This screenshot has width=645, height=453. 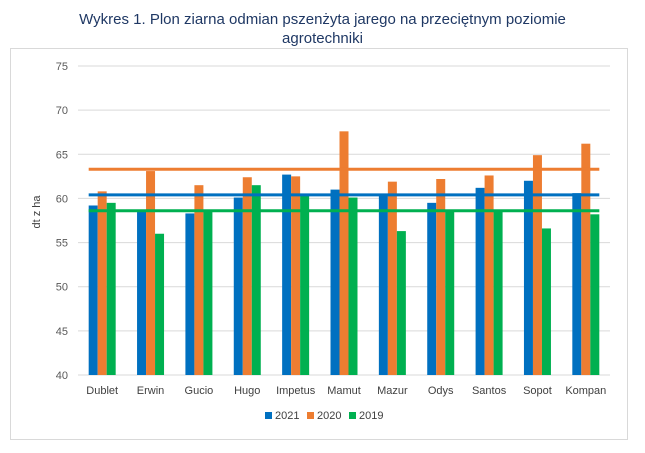 What do you see at coordinates (268, 415) in the screenshot?
I see `legend-swatch-2021` at bounding box center [268, 415].